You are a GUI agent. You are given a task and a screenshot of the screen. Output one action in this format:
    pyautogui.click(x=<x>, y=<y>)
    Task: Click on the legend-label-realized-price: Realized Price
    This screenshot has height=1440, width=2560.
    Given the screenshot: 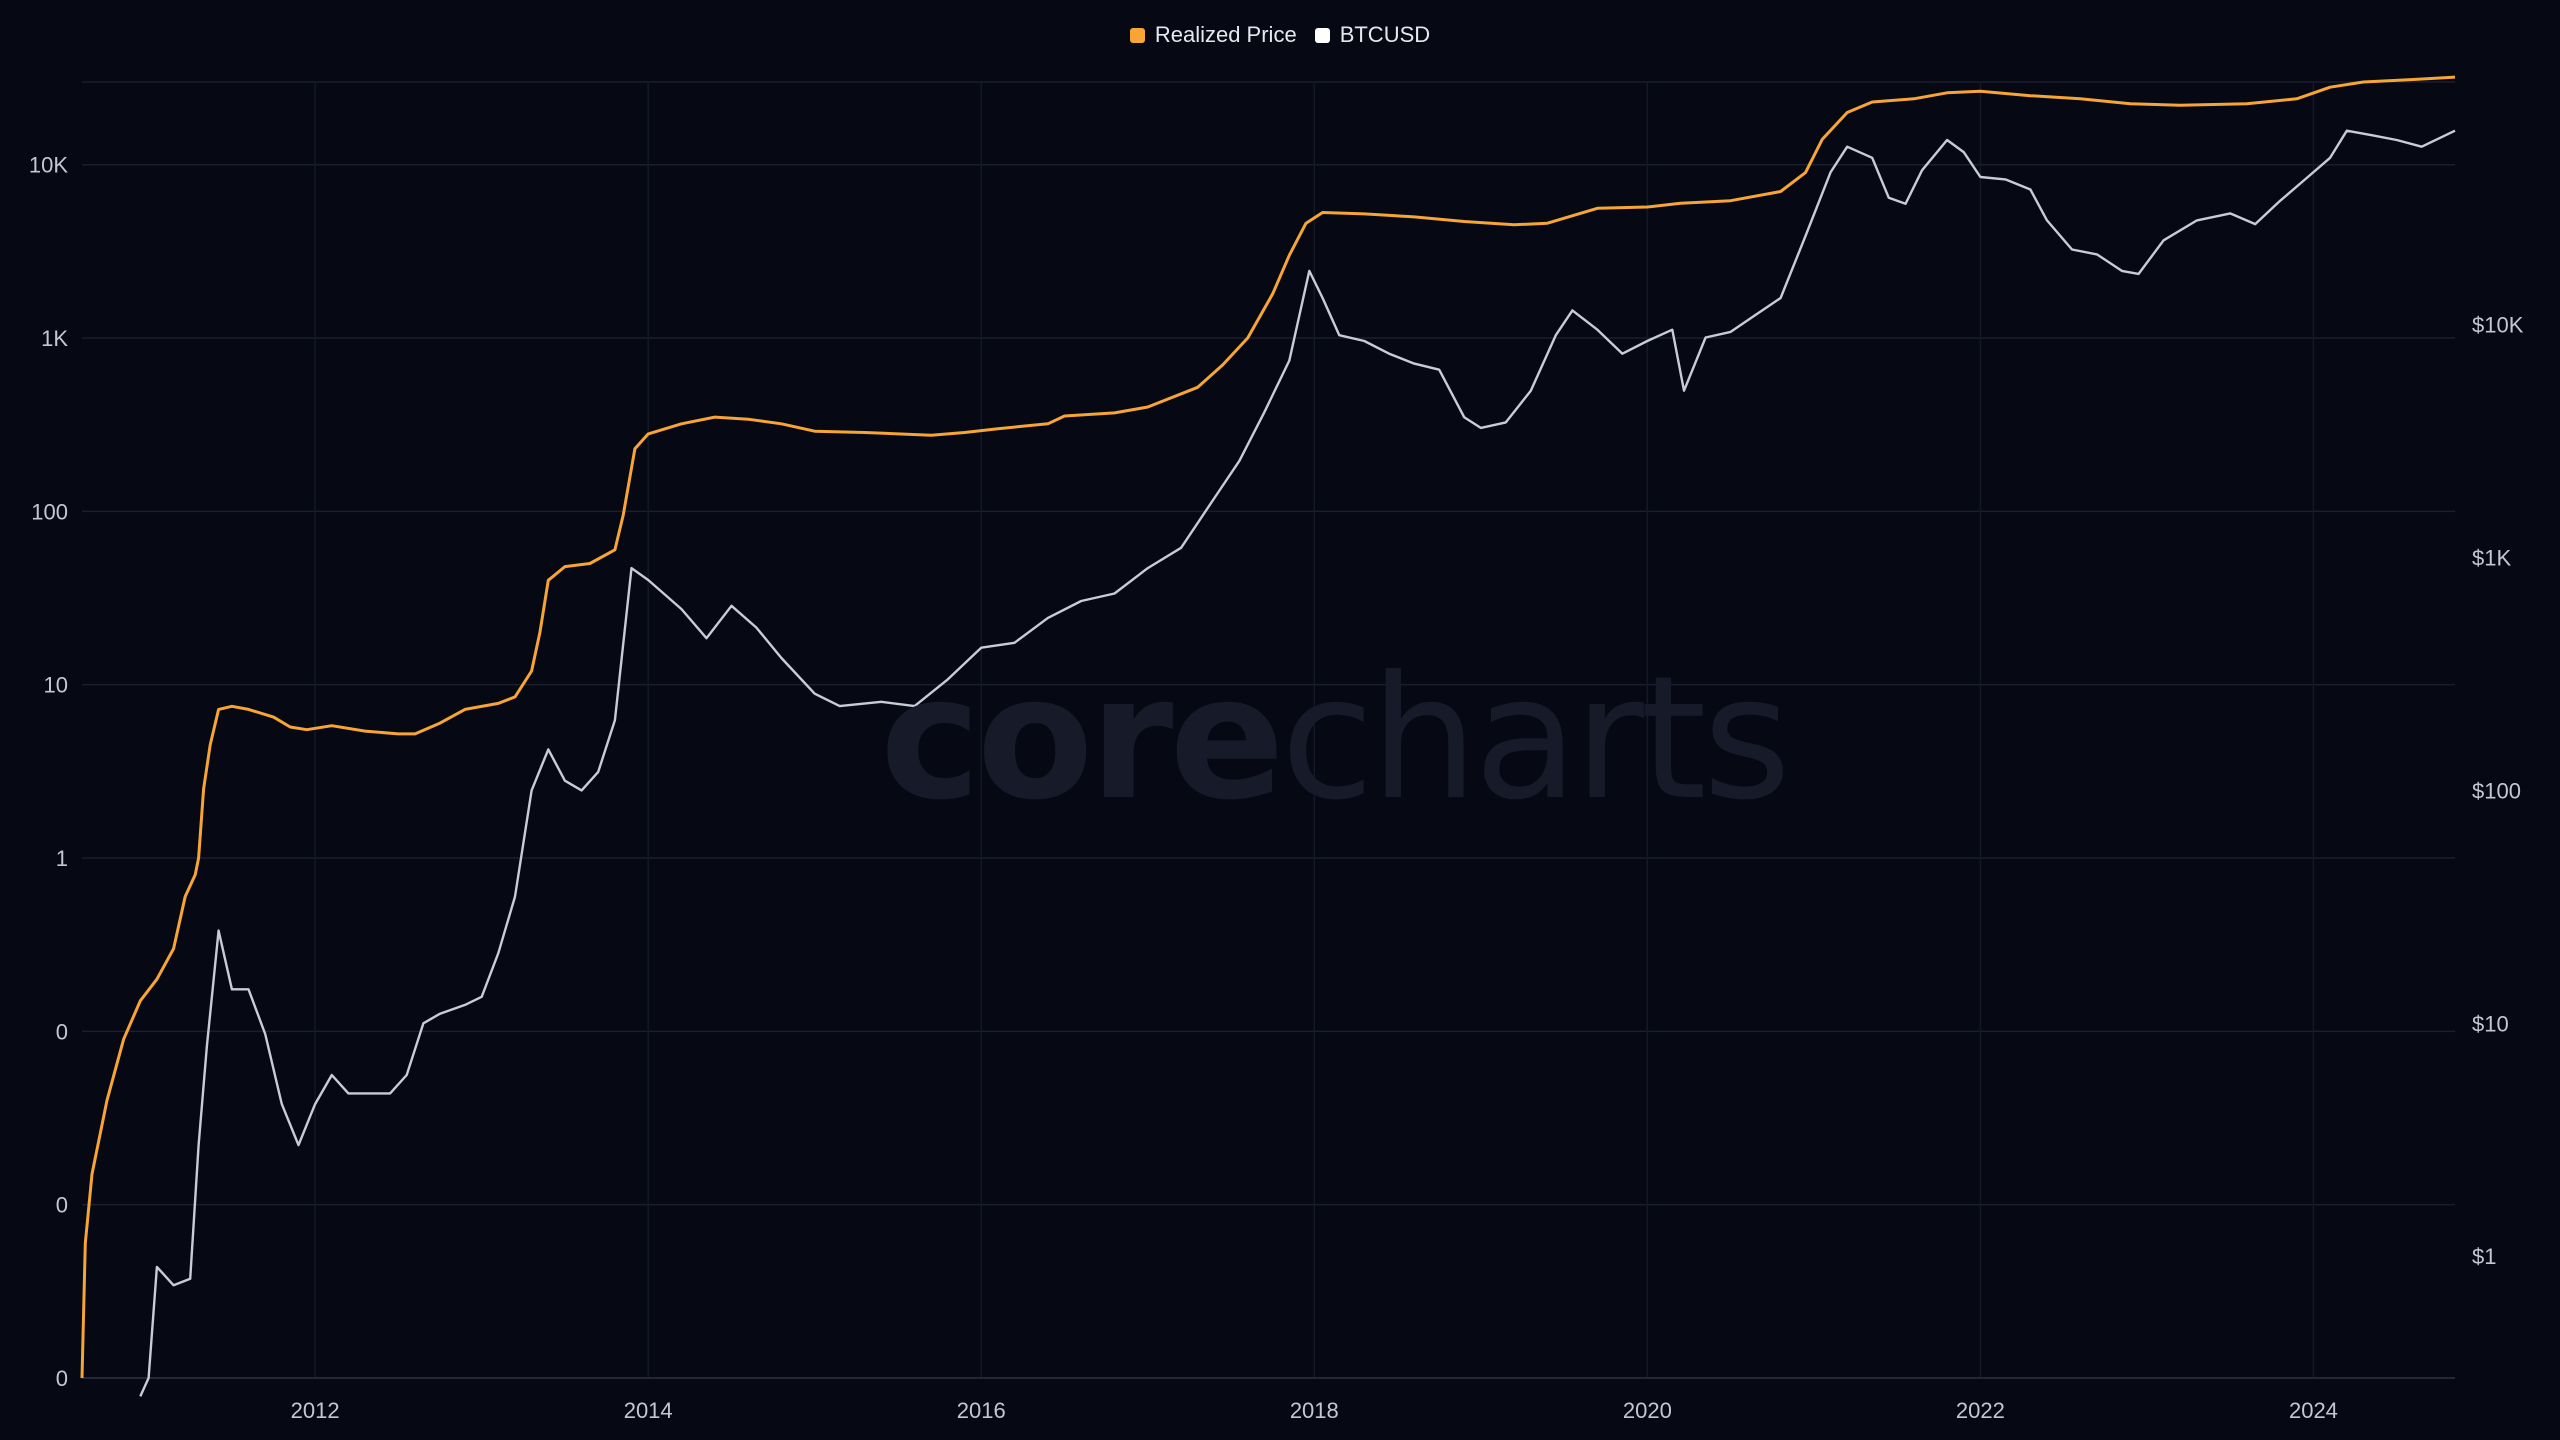 What is the action you would take?
    pyautogui.click(x=1225, y=34)
    